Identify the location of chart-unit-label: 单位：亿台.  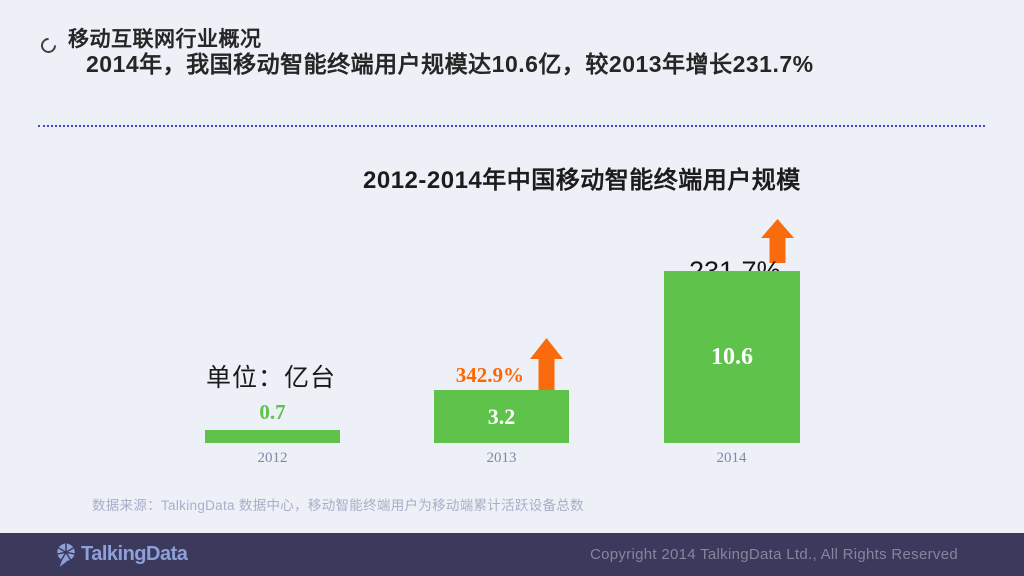
(271, 378).